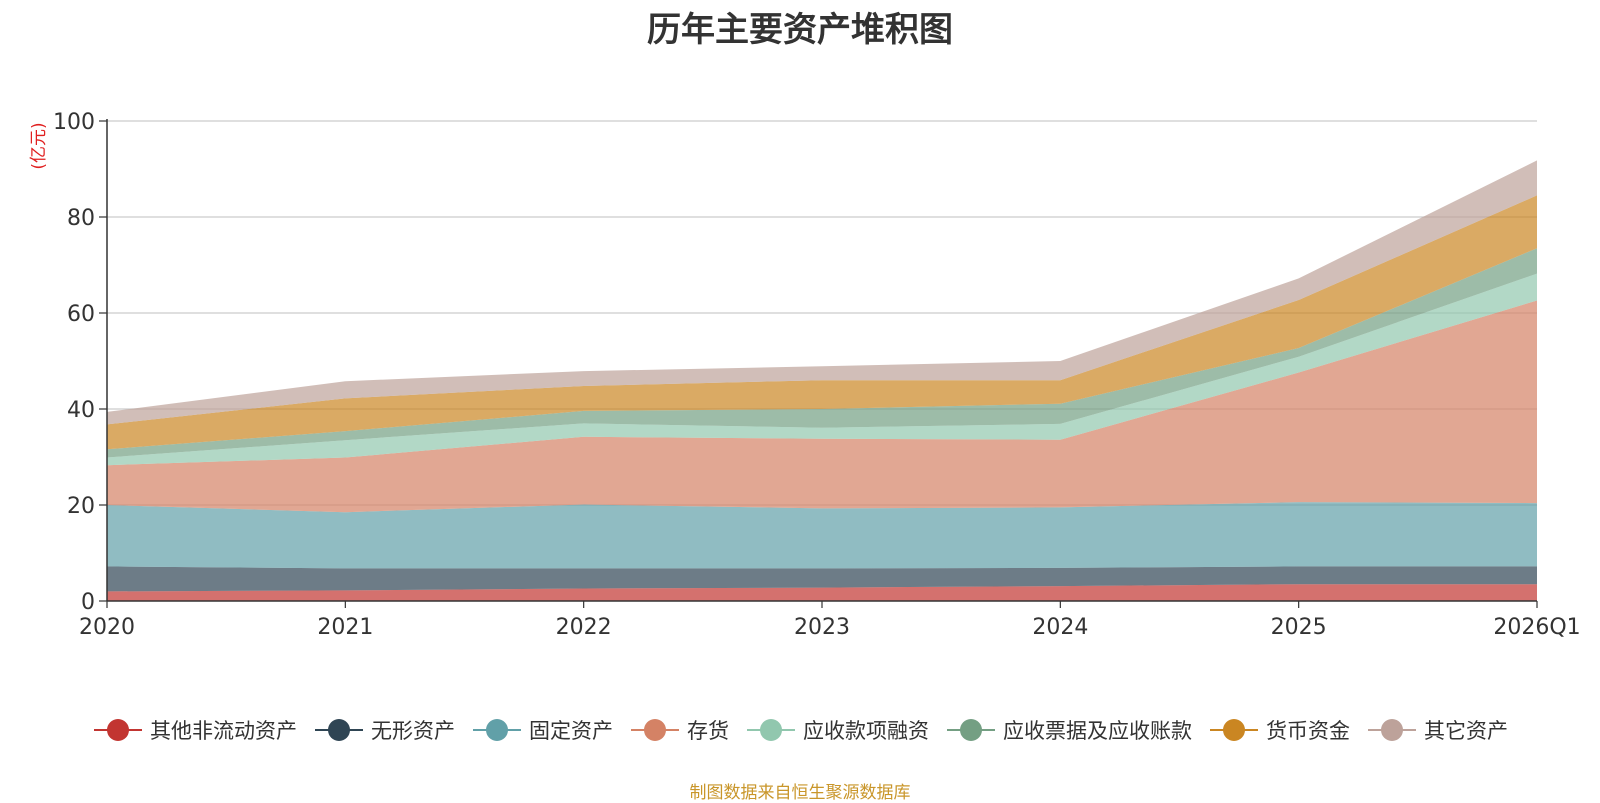 Image resolution: width=1600 pixels, height=803 pixels. I want to click on y-tick-label: 0, so click(88, 602).